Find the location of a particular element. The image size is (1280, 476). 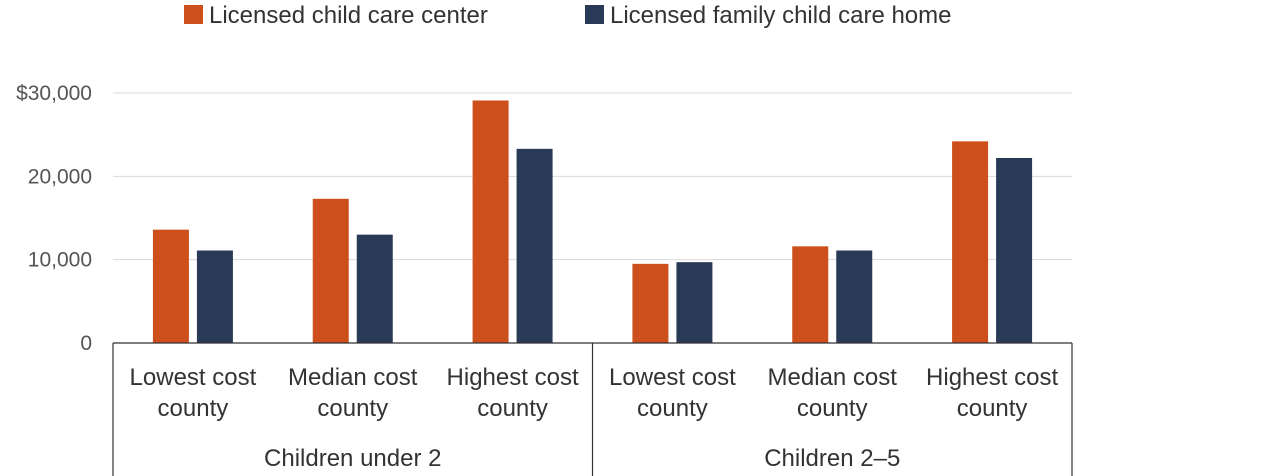

y-tick-label: 10,000 is located at coordinates (60, 260).